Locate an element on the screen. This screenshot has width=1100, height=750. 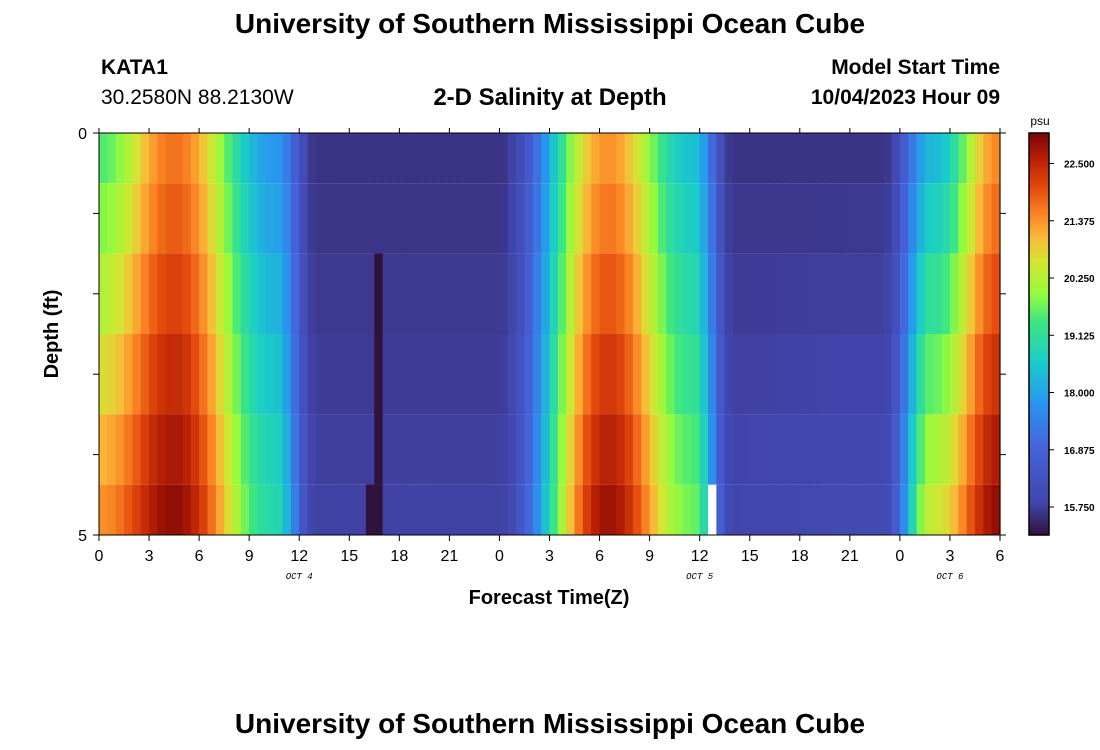
x-tick-label: 6 is located at coordinates (199, 556).